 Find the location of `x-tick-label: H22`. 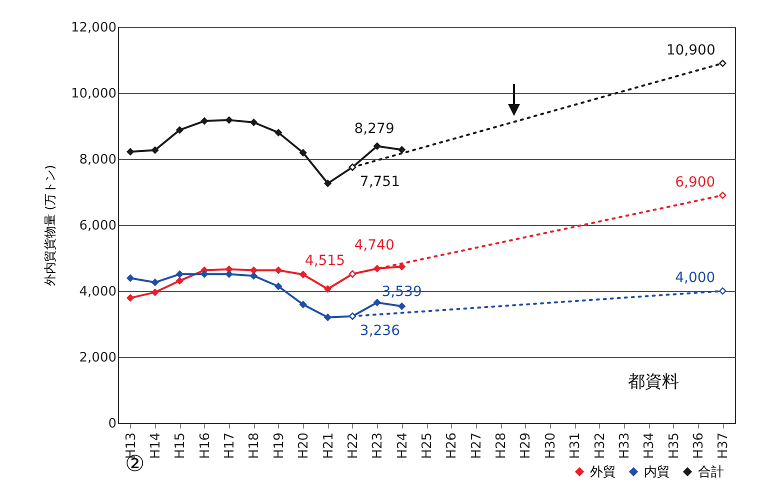

x-tick-label: H22 is located at coordinates (353, 445).